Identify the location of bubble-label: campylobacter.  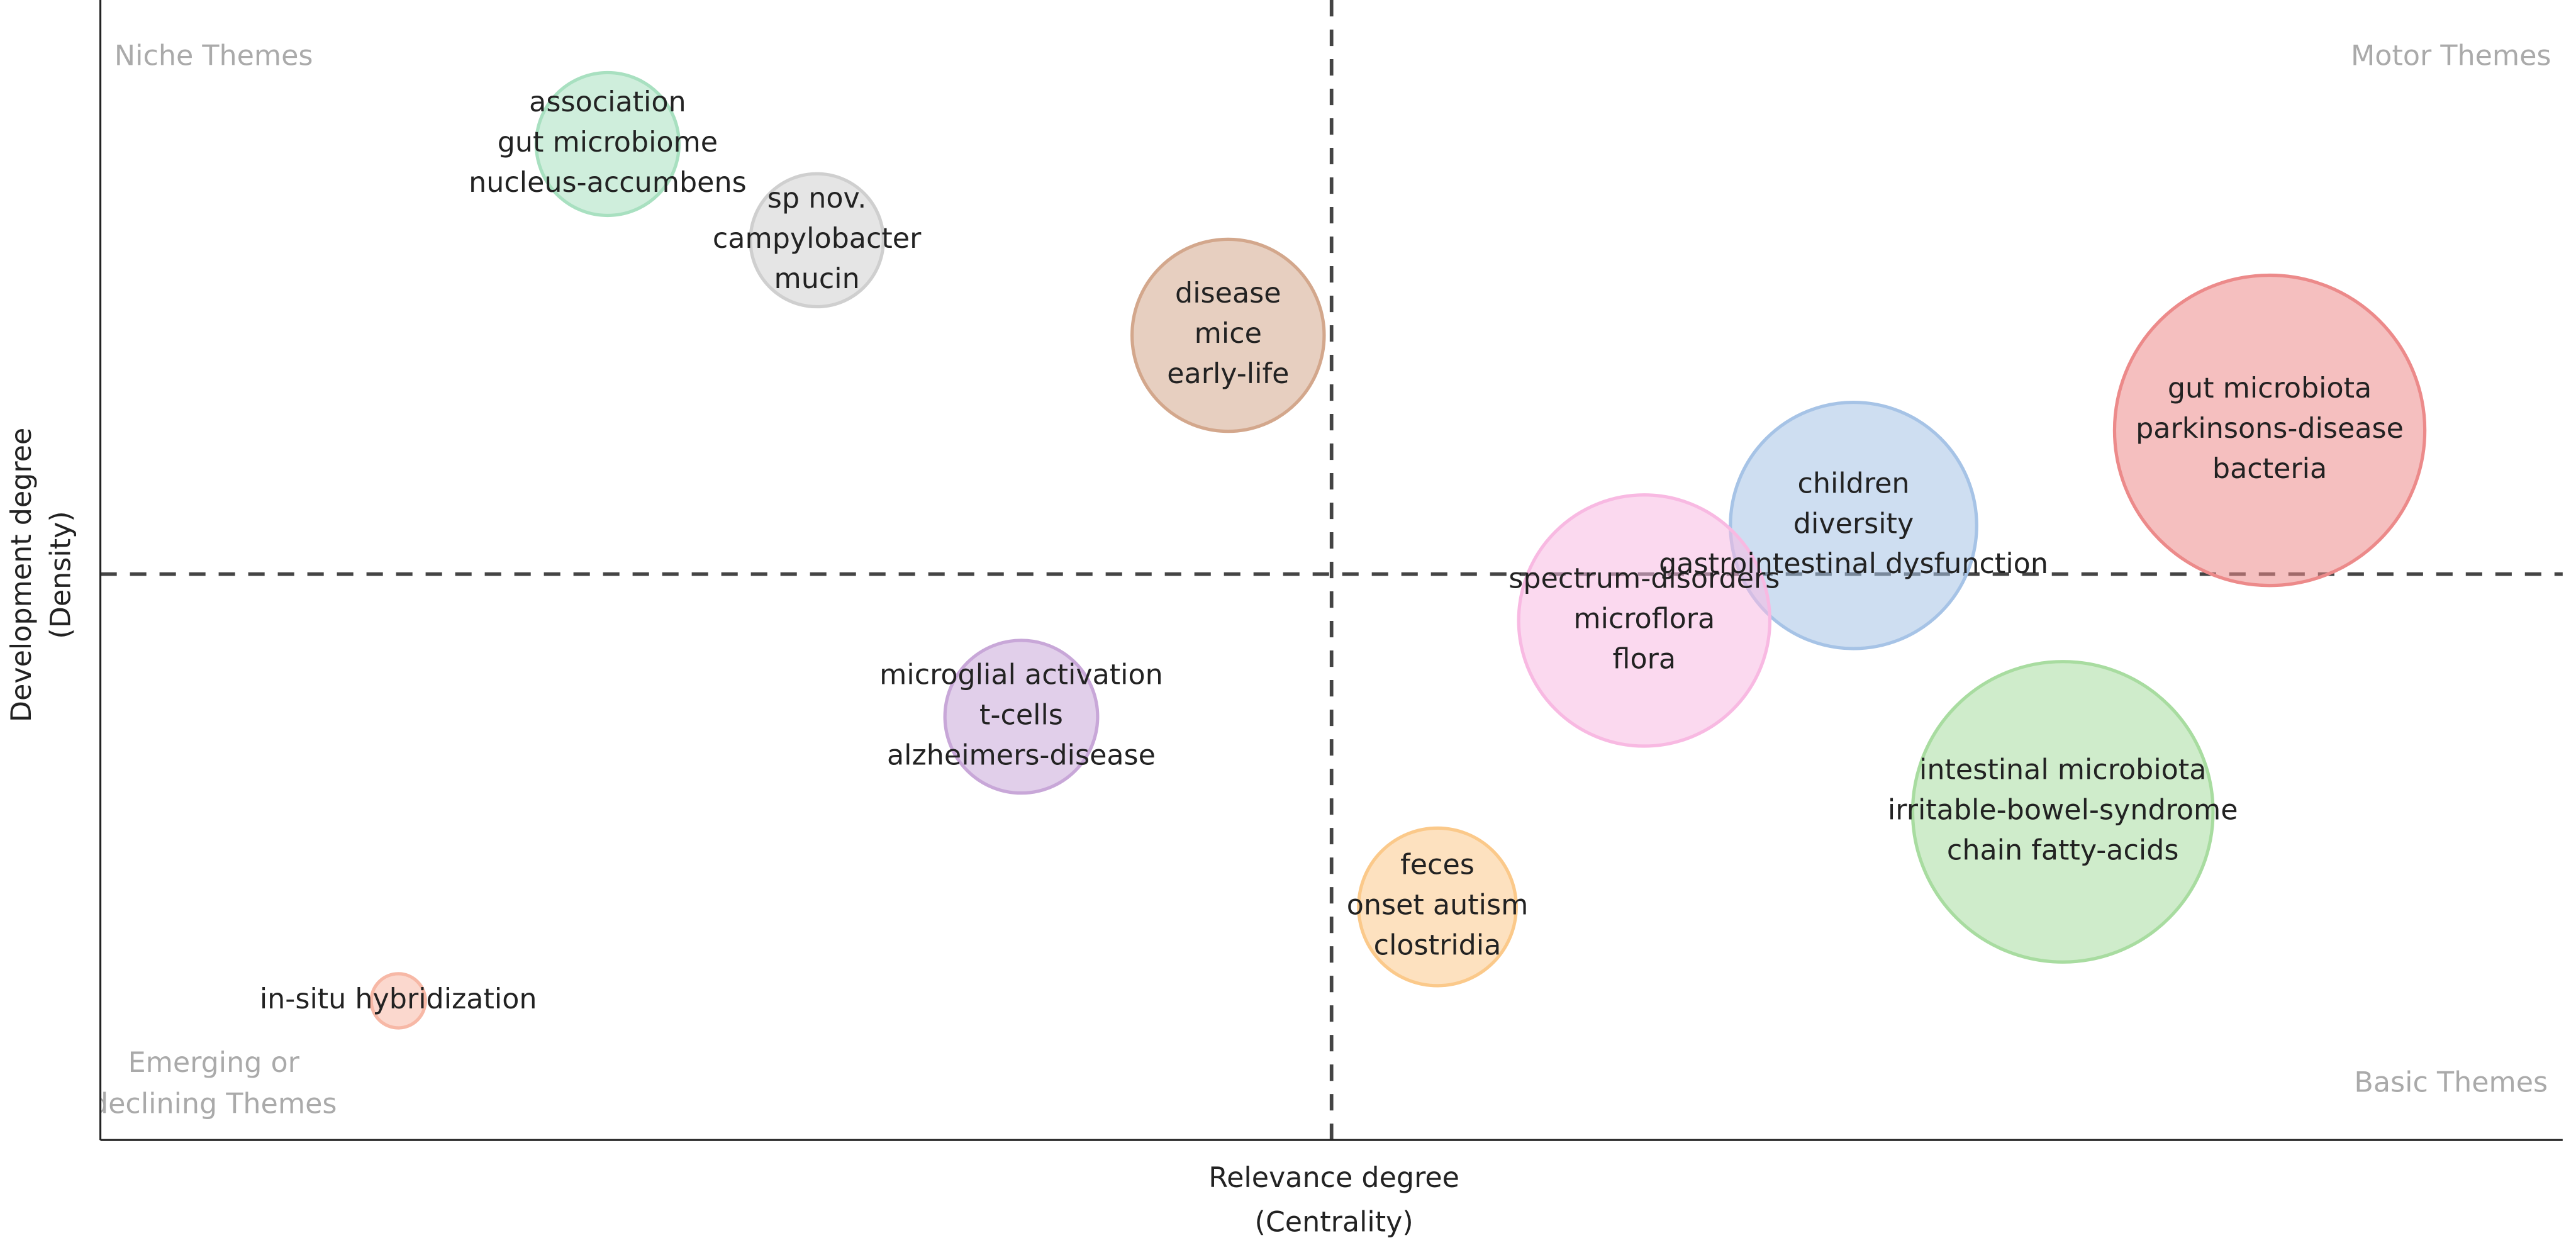
(817, 239).